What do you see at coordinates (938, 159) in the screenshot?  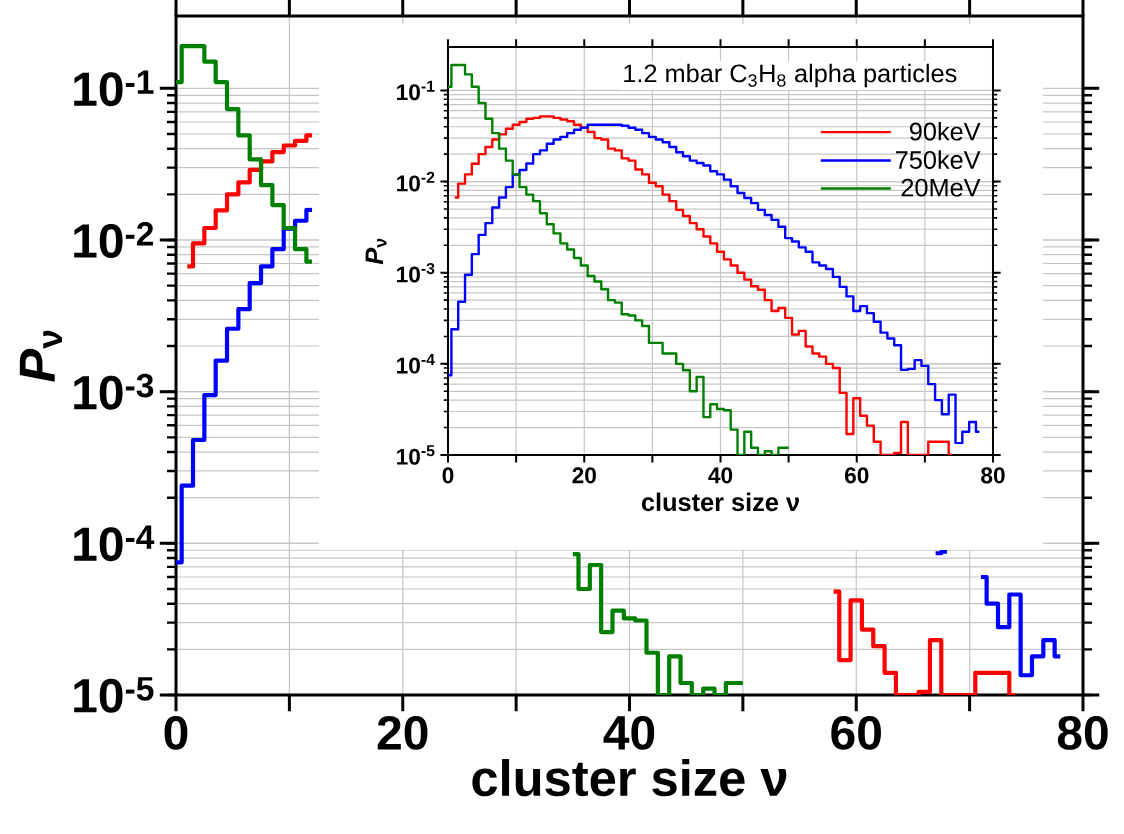 I see `legend-label: 750keV` at bounding box center [938, 159].